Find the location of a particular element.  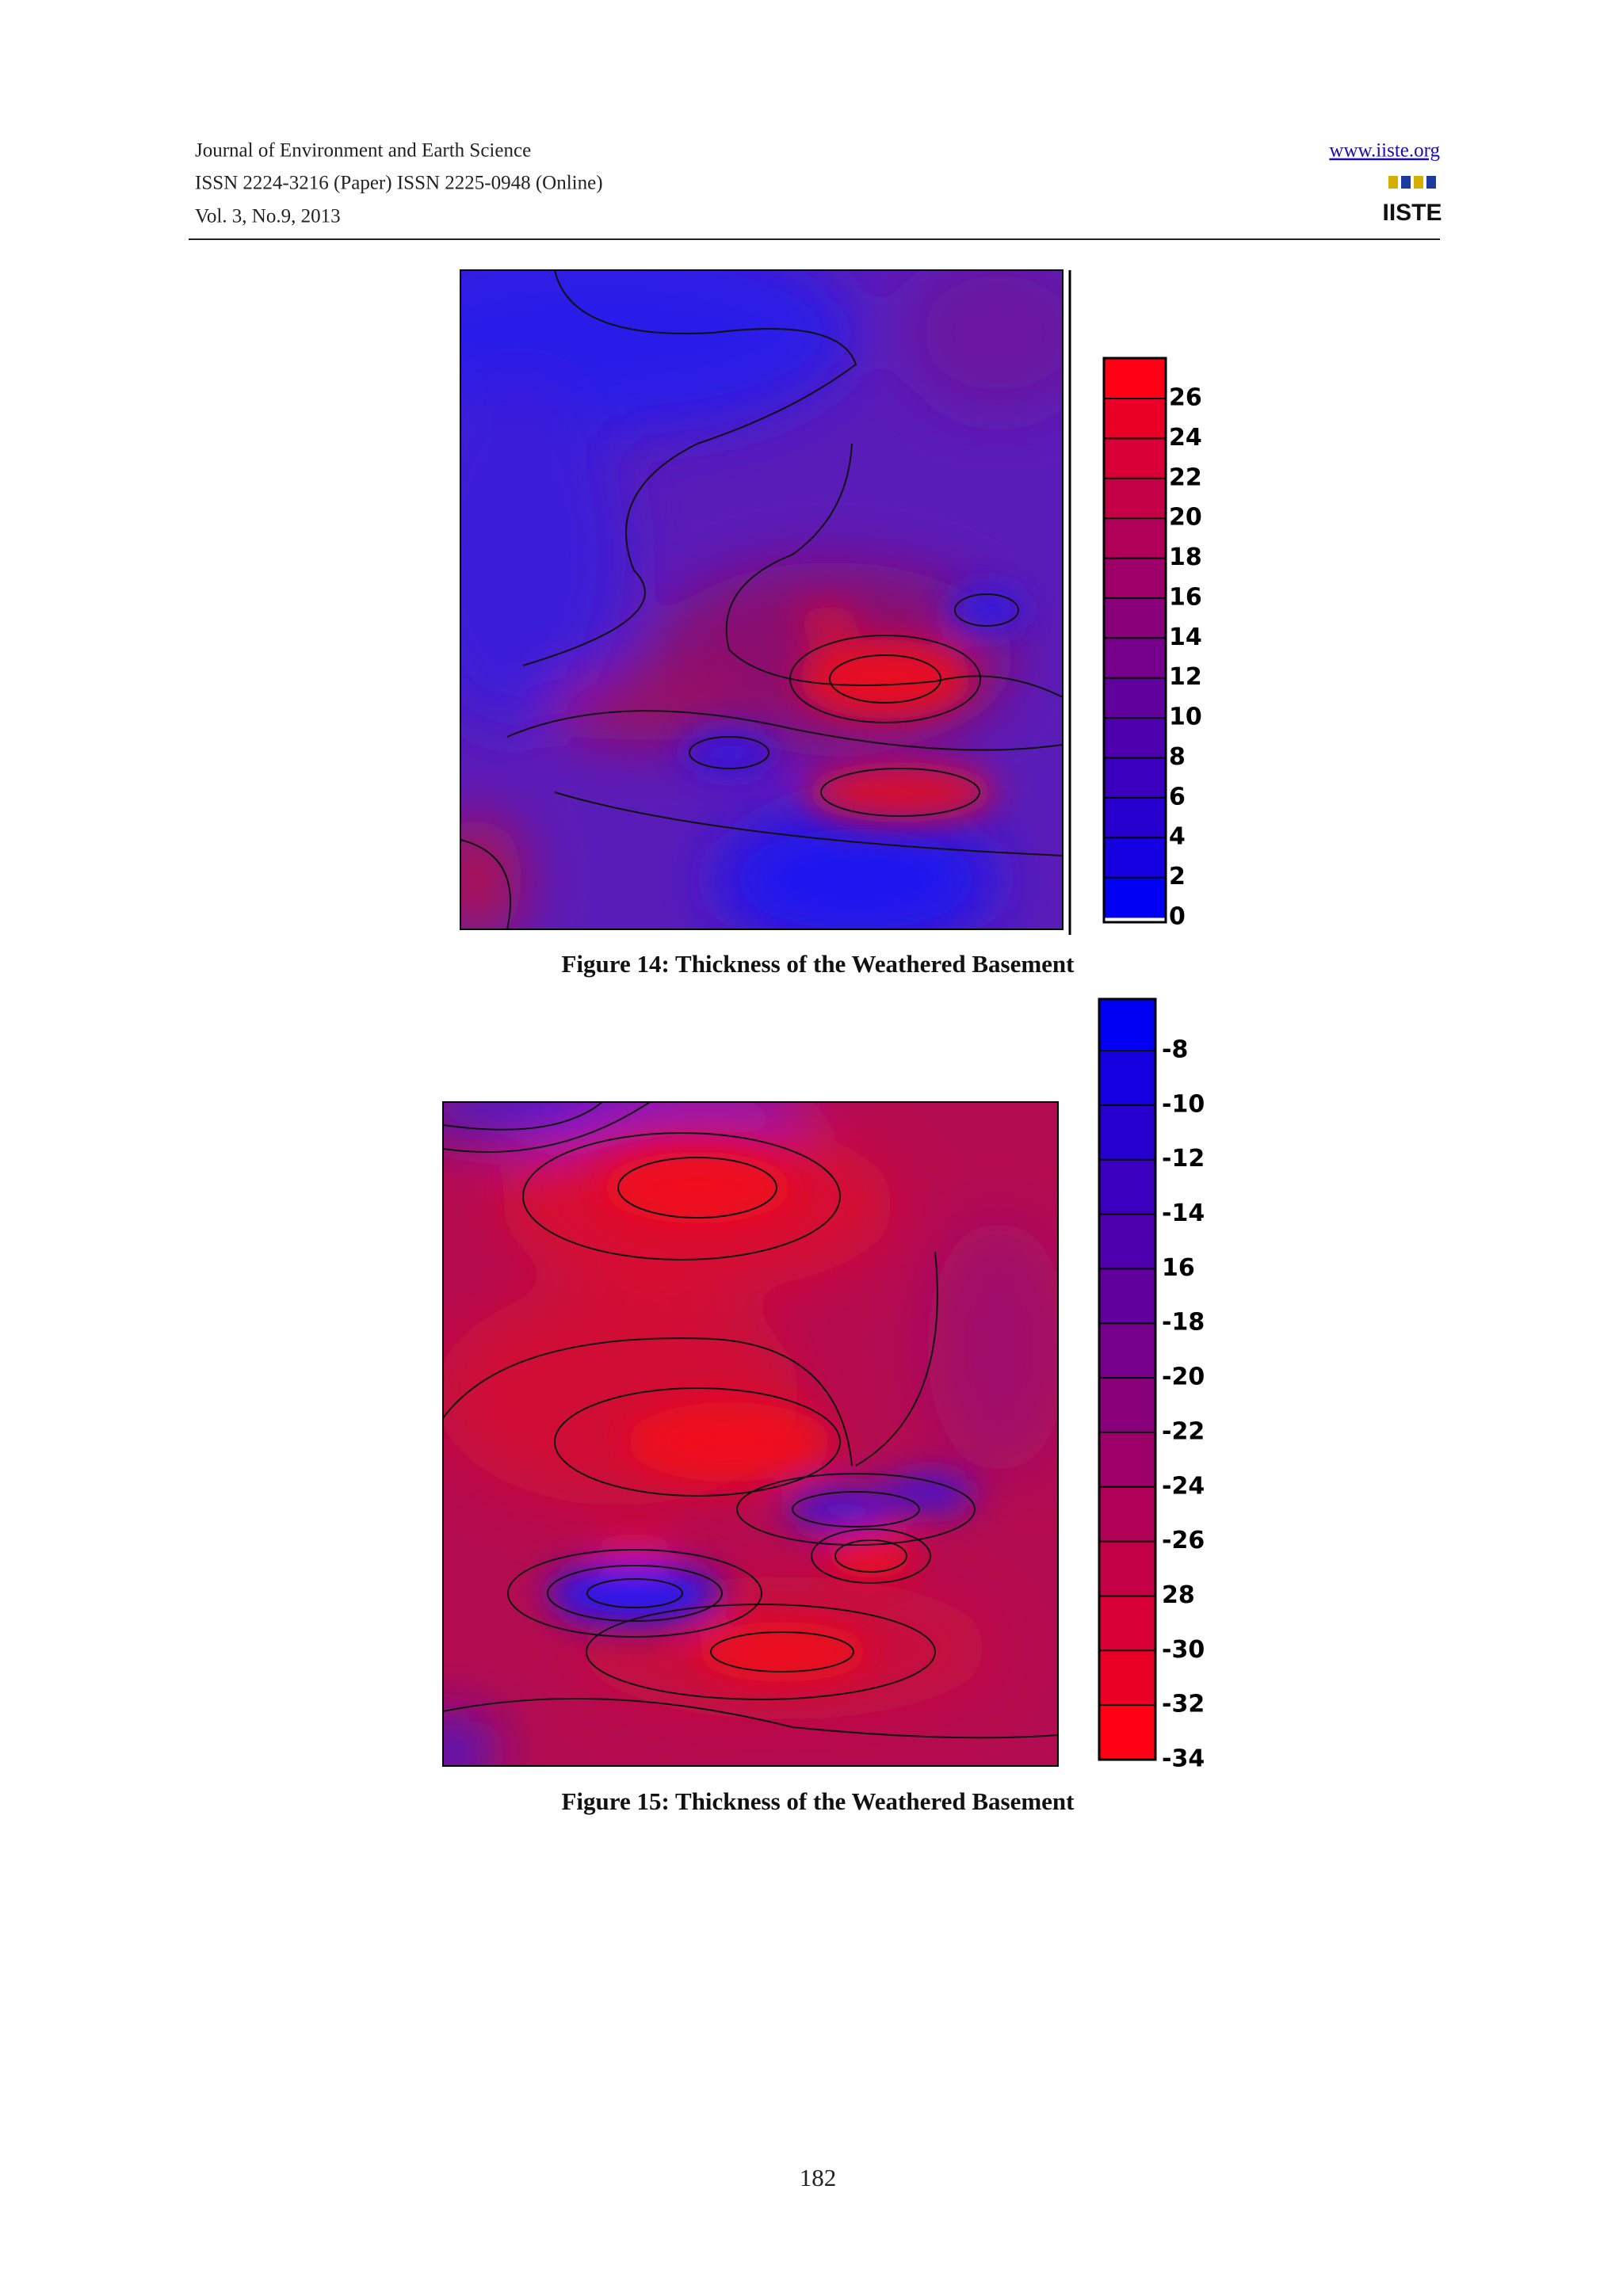

colorbar-label: 6 is located at coordinates (1178, 796).